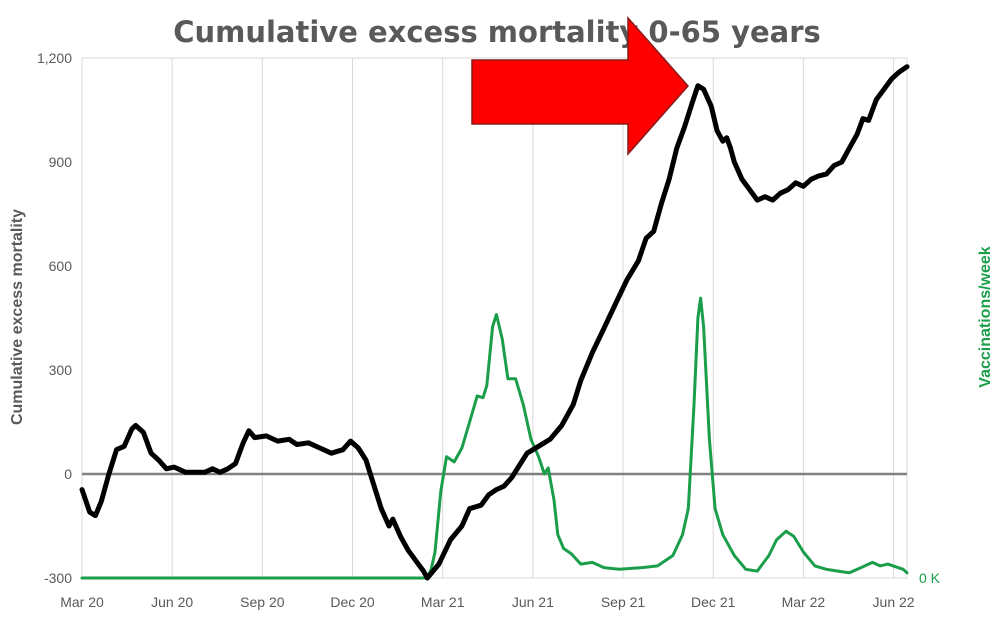  I want to click on y-tick-label: 0, so click(68, 474).